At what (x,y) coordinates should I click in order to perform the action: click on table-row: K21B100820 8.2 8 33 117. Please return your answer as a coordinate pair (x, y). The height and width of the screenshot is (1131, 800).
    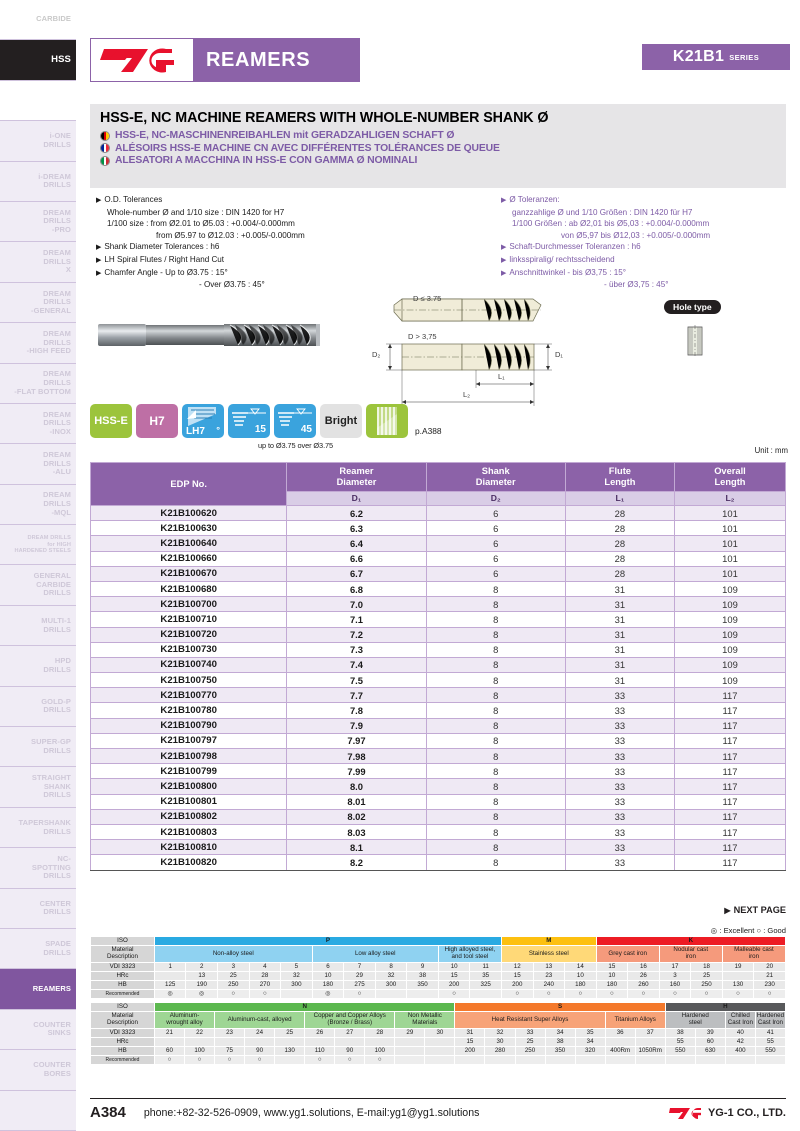
    Looking at the image, I should click on (438, 862).